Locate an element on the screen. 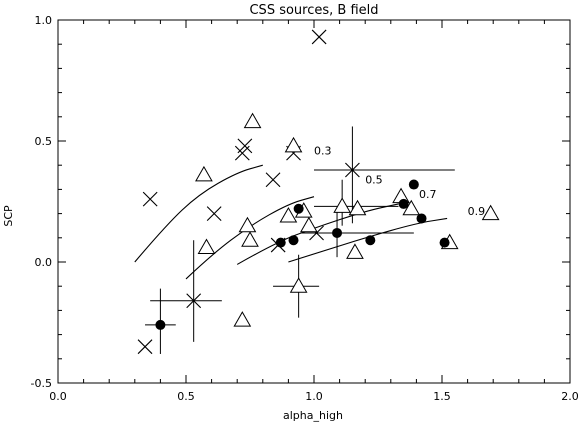 This screenshot has width=582, height=425. curve-annotations: 0.3 0.5 0.7 0.9 is located at coordinates (399, 182).